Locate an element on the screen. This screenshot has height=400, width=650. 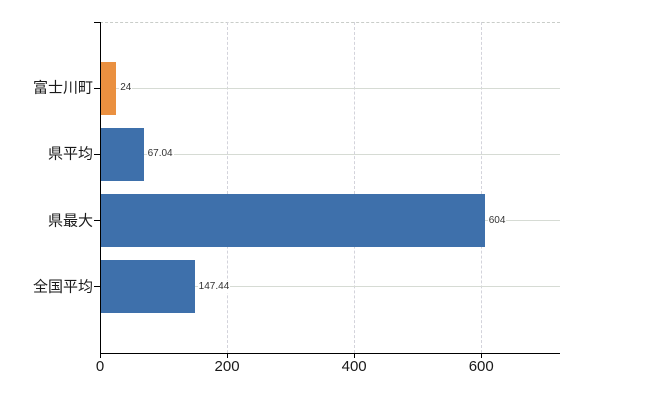
x-tick-label: 400 is located at coordinates (354, 366).